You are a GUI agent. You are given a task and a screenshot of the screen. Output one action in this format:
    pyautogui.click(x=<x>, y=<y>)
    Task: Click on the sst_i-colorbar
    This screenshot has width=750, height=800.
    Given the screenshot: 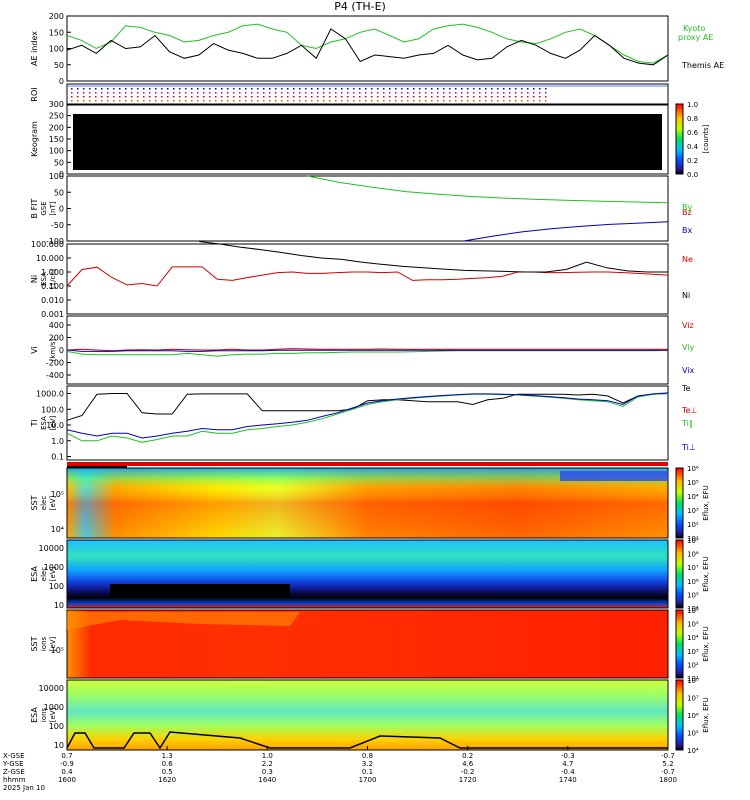 What is the action you would take?
    pyautogui.click(x=679, y=644)
    